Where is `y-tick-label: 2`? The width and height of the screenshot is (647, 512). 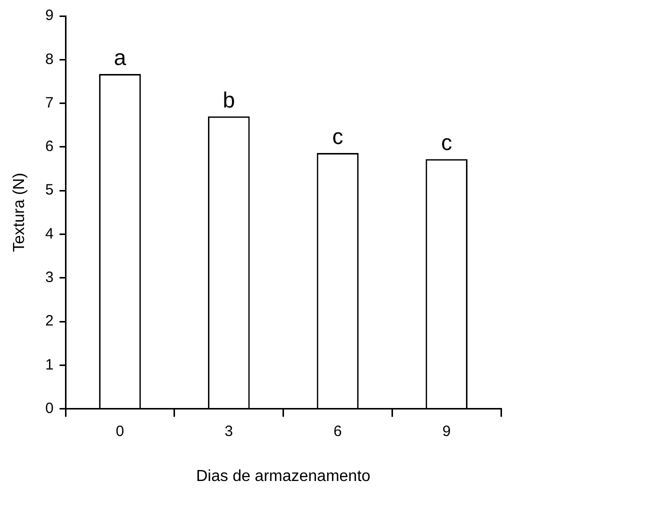 y-tick-label: 2 is located at coordinates (49, 321).